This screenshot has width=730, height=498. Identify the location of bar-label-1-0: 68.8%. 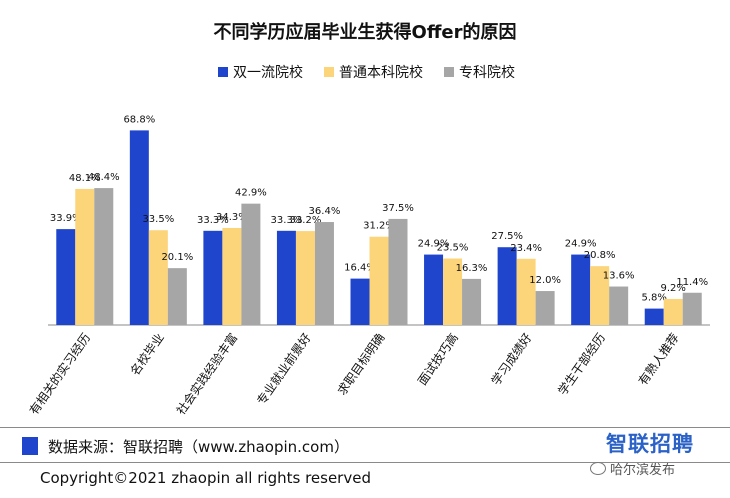
(139, 119).